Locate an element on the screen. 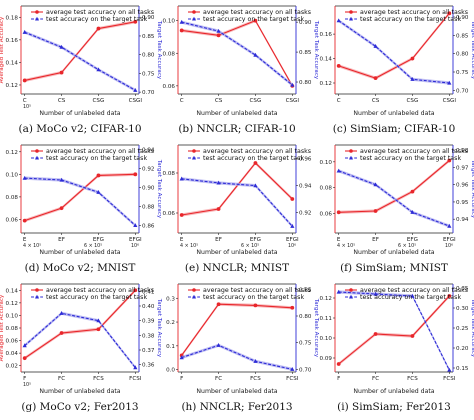 The image size is (474, 420). left-tick-label: 0.3 is located at coordinates (170, 299).